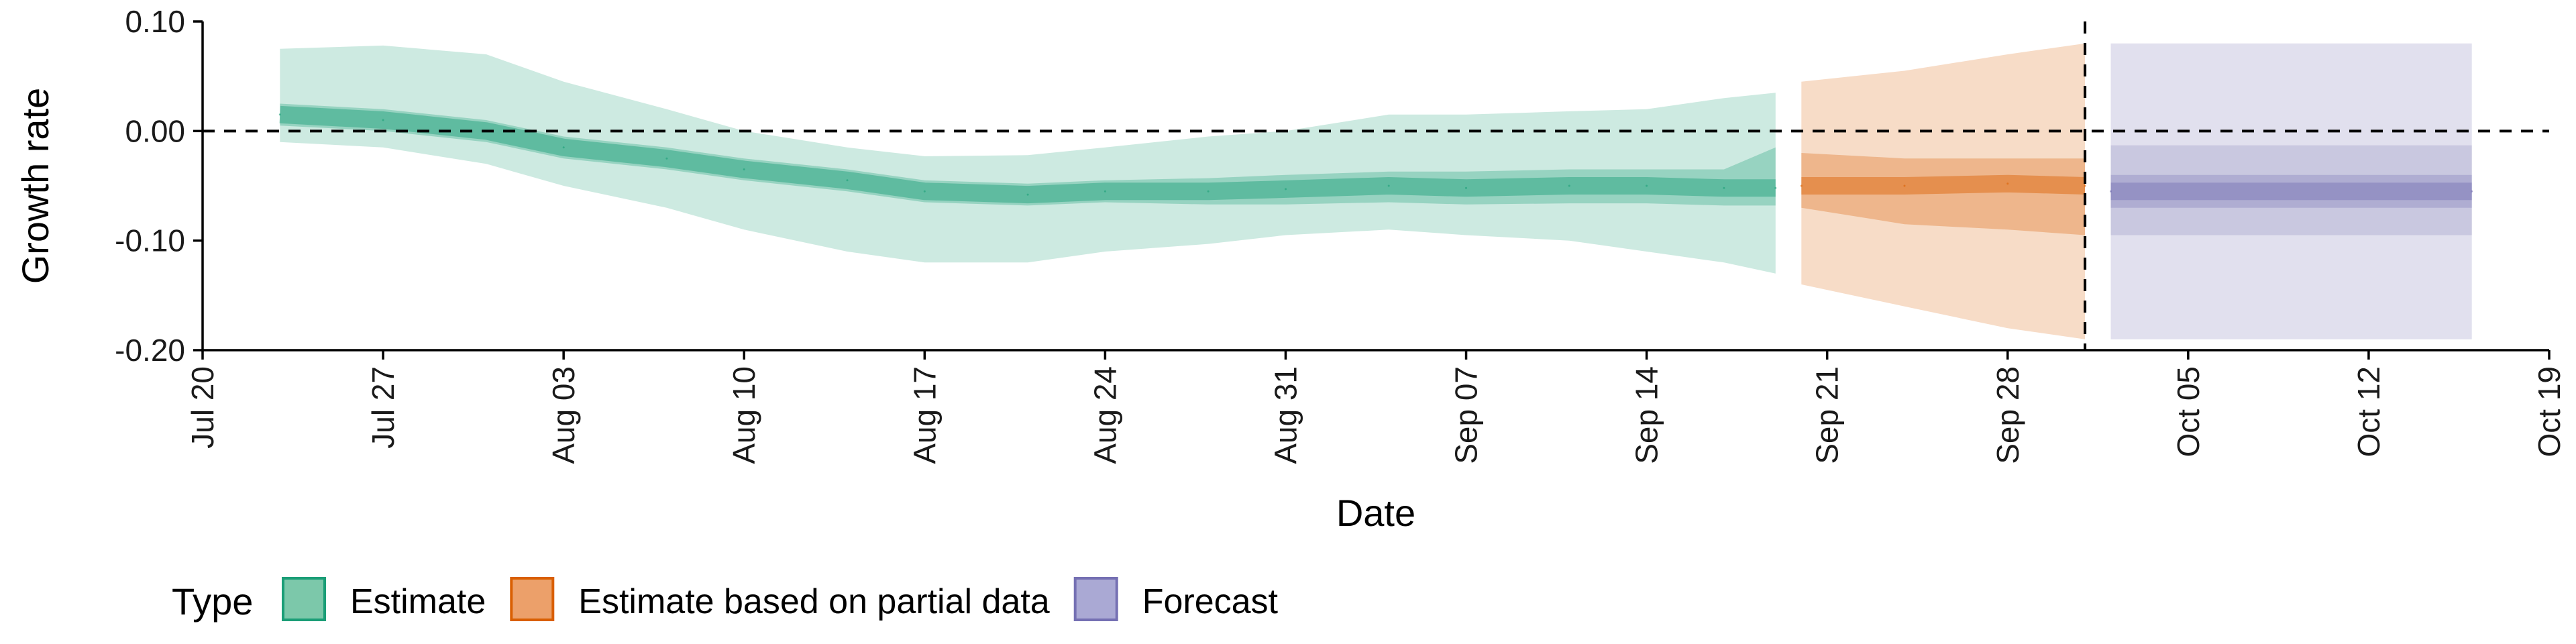  I want to click on legend-item-forecast: Forecast, so click(1176, 599).